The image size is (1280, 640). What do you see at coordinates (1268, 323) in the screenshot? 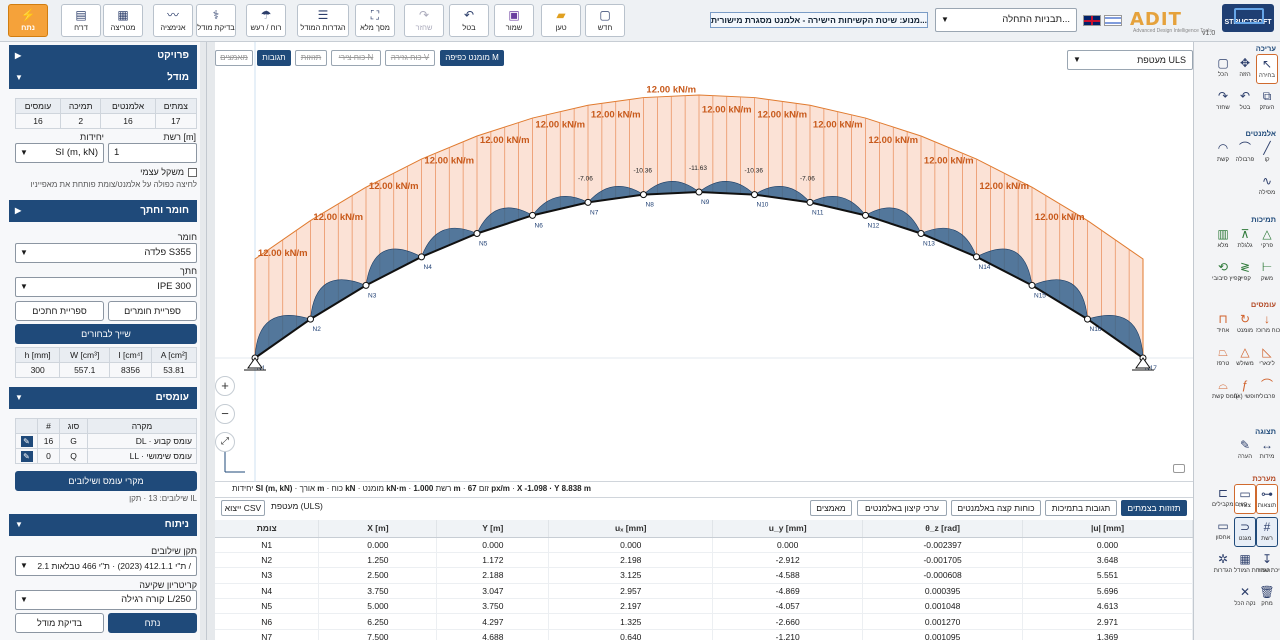
I see `tool-16: ↓ כוח מרוכז` at bounding box center [1268, 323].